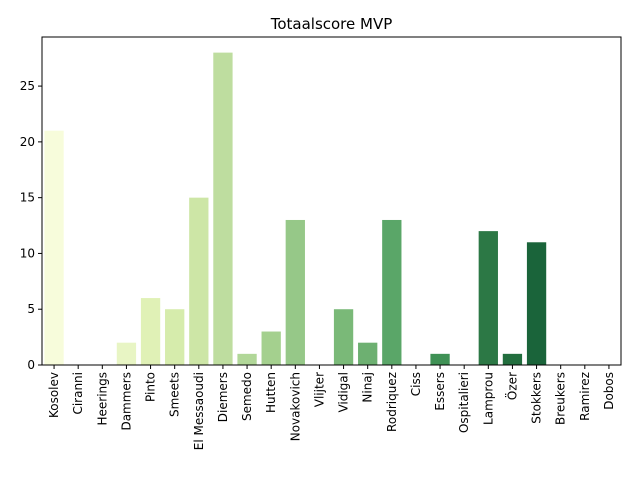  I want to click on x-tick-label: Ramirez, so click(585, 396).